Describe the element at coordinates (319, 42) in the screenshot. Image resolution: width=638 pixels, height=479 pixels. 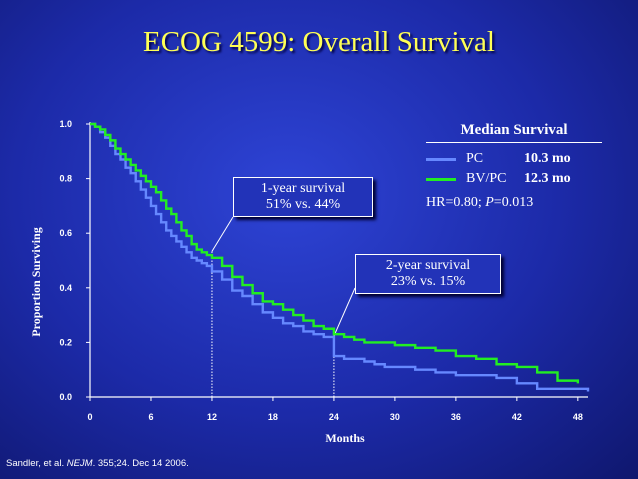
I see `slide-title: ECOG 4599: Overall Survival` at that location.